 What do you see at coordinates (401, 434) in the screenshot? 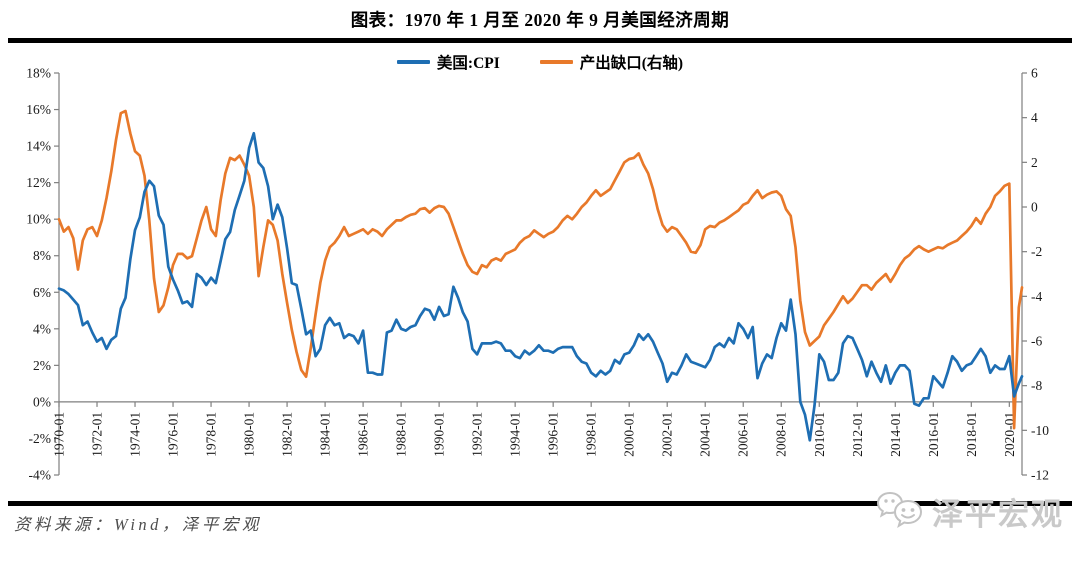
I see `svg-text: 1988-01` at bounding box center [401, 434].